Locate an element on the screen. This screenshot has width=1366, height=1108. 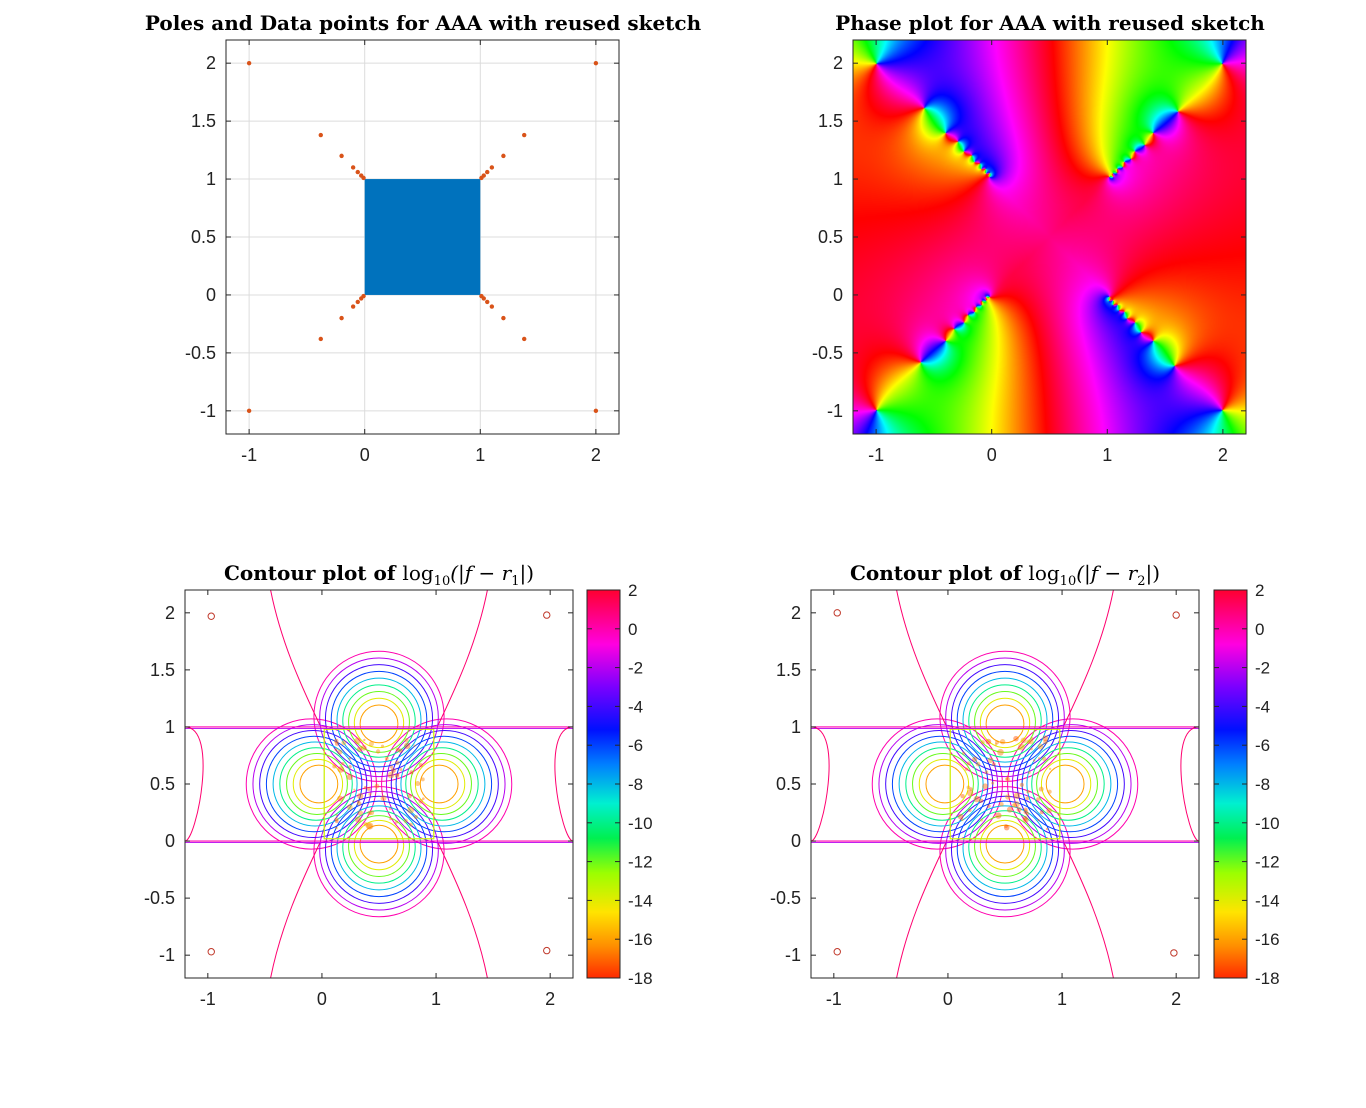
title-log-base: 10 is located at coordinates (1068, 581).